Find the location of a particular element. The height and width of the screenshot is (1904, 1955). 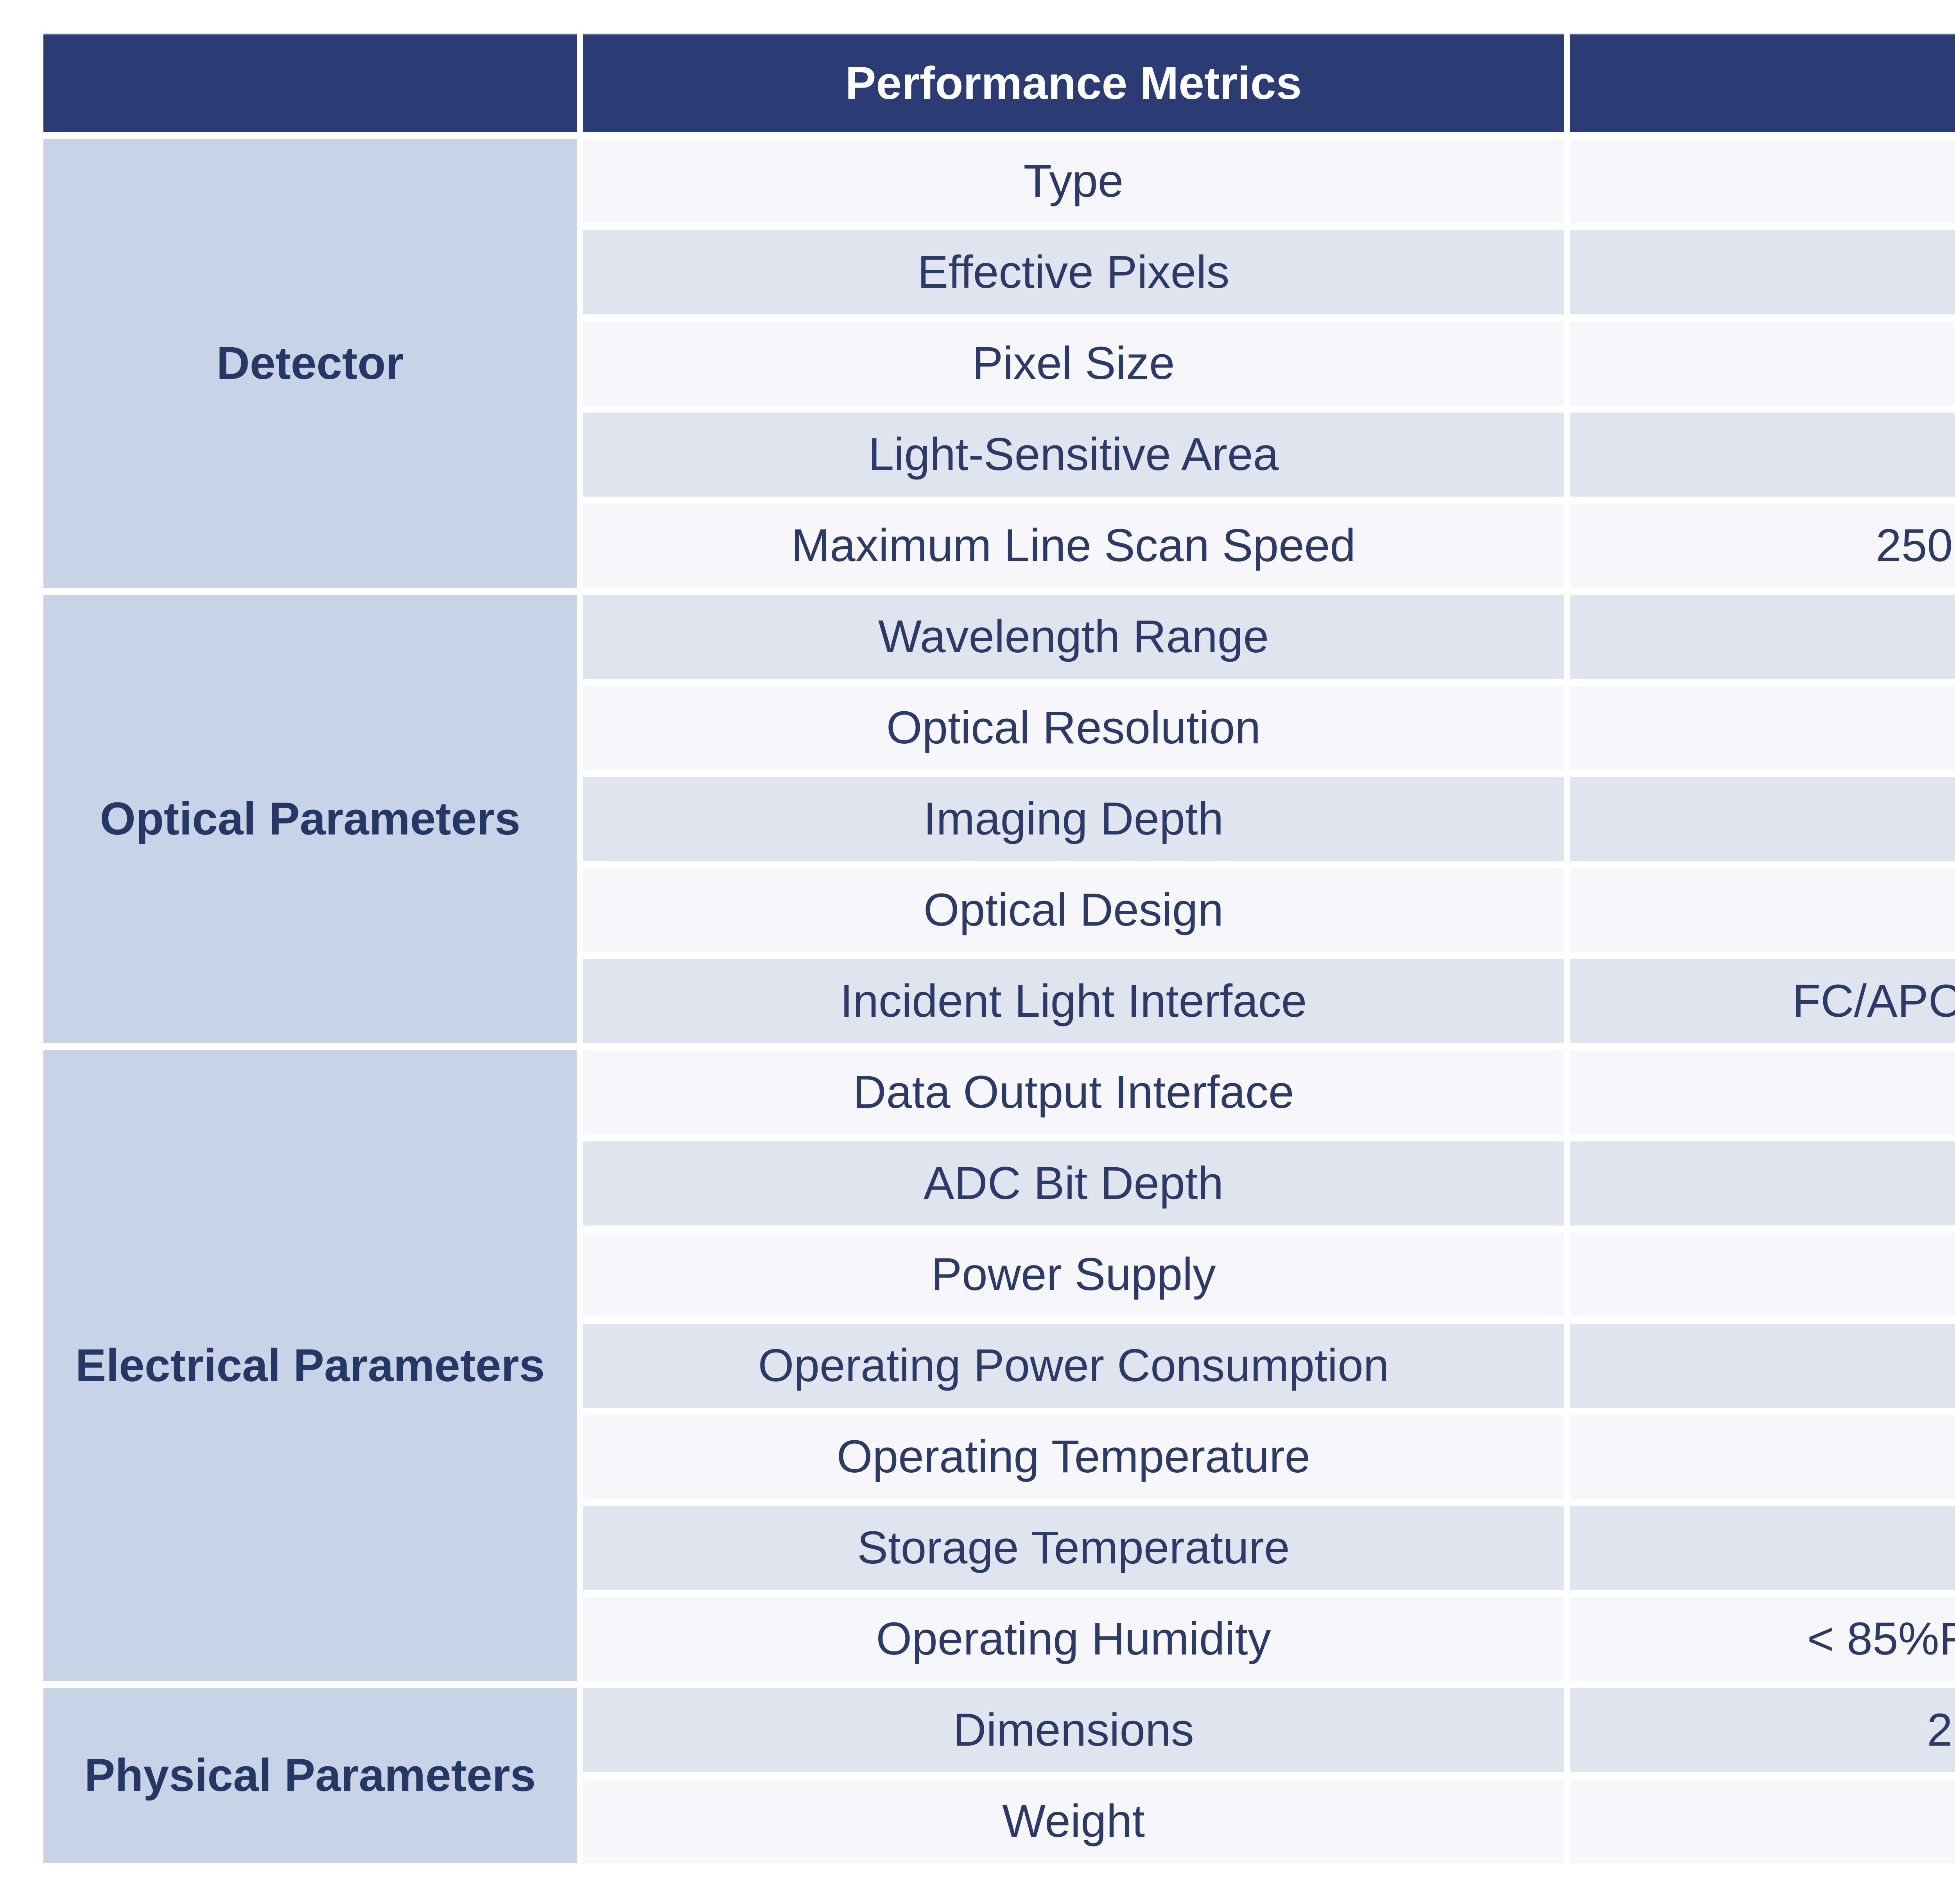

metric-cell-light-sensitive-area: Light-Sensitive Area is located at coordinates (1074, 455).